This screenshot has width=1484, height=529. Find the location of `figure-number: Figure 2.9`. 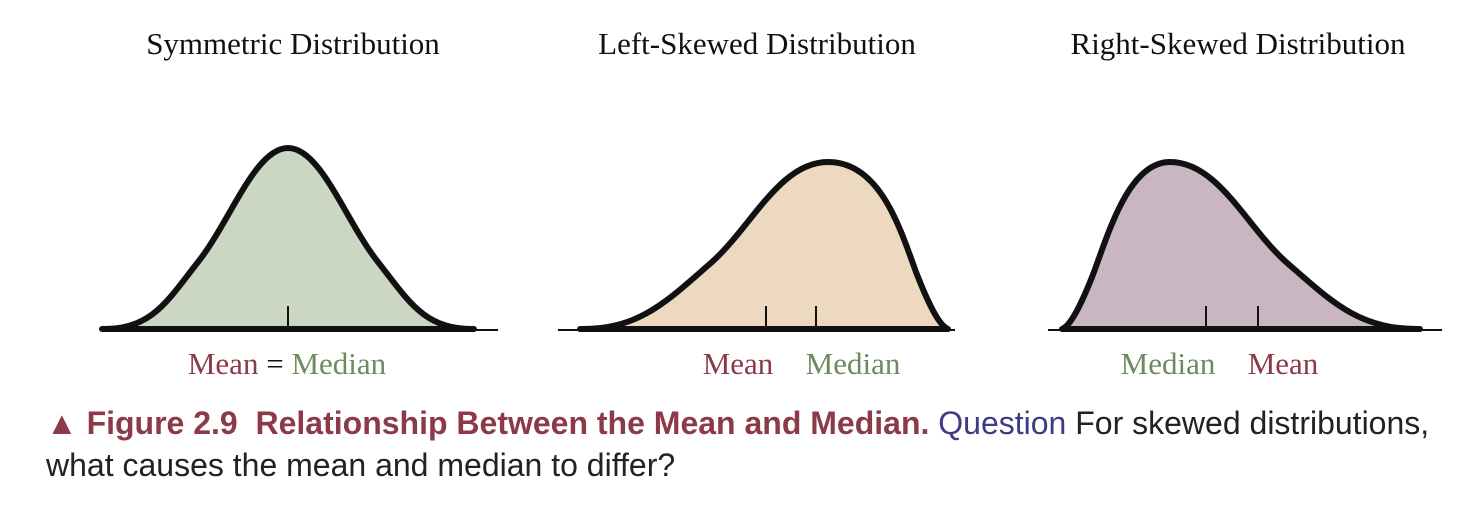

figure-number: Figure 2.9 is located at coordinates (162, 423).